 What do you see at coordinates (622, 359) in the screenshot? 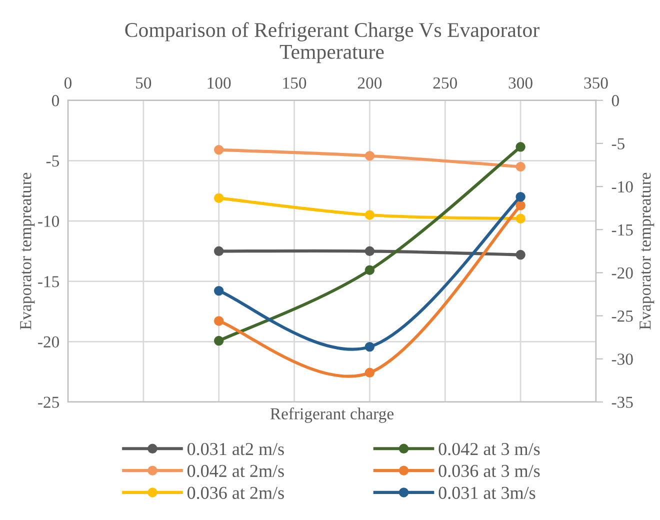
I see `y2-tick-label: -30` at bounding box center [622, 359].